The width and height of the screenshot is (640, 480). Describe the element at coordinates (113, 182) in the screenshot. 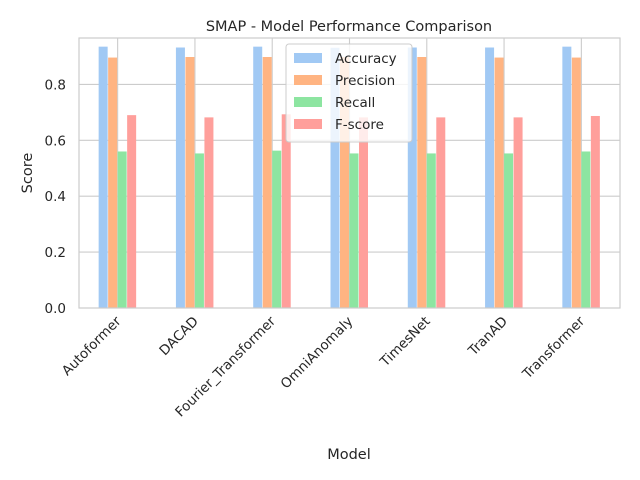

I see `bar-precision-autoformer` at that location.